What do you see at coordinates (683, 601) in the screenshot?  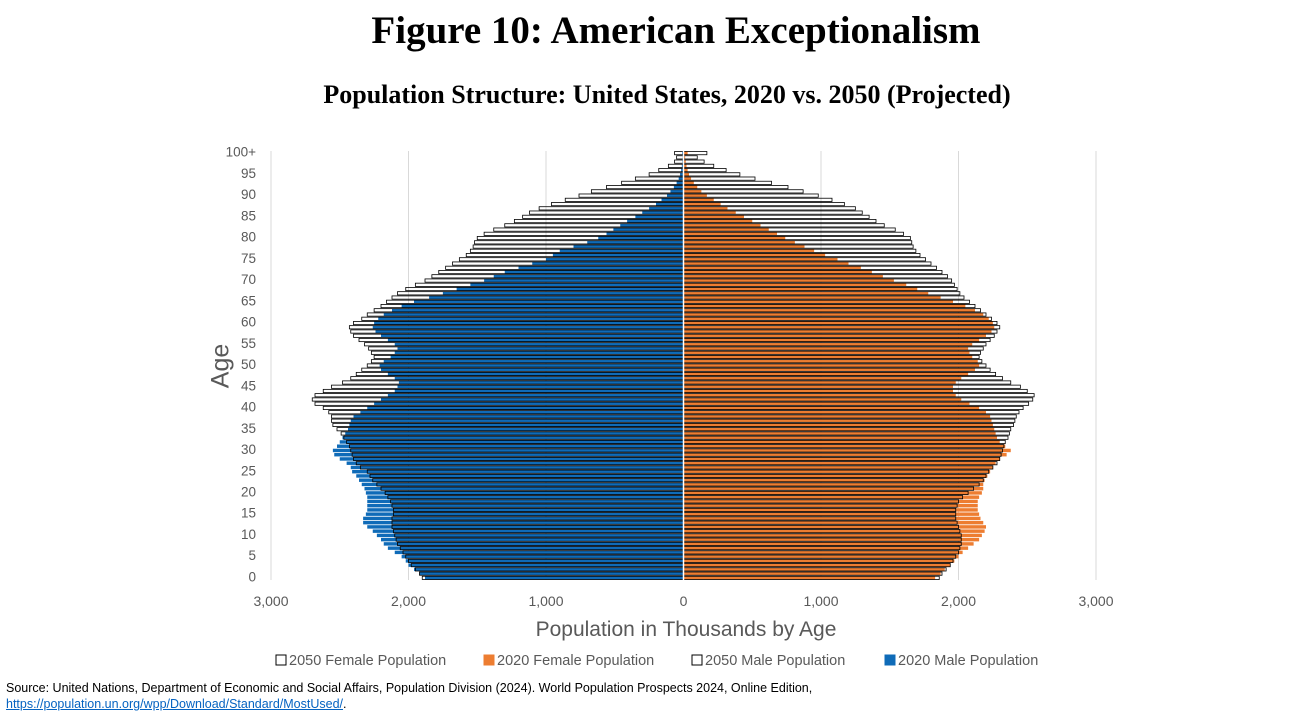 I see `x-tick-labels: 3,000 2,000 1,000 0 1,000 2,000 3,000` at bounding box center [683, 601].